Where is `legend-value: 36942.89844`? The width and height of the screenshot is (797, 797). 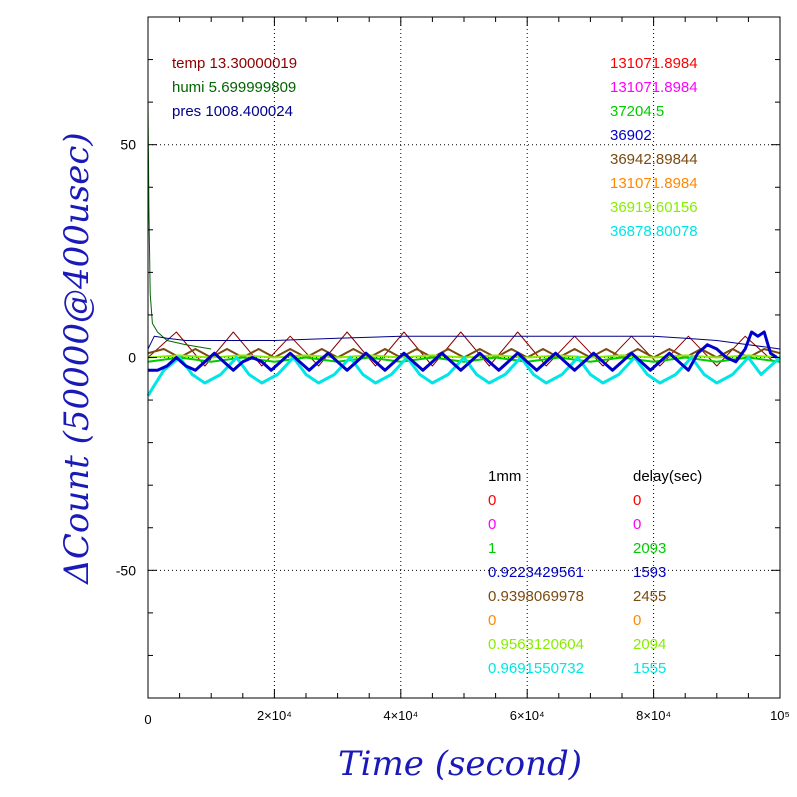 legend-value: 36942.89844 is located at coordinates (654, 159).